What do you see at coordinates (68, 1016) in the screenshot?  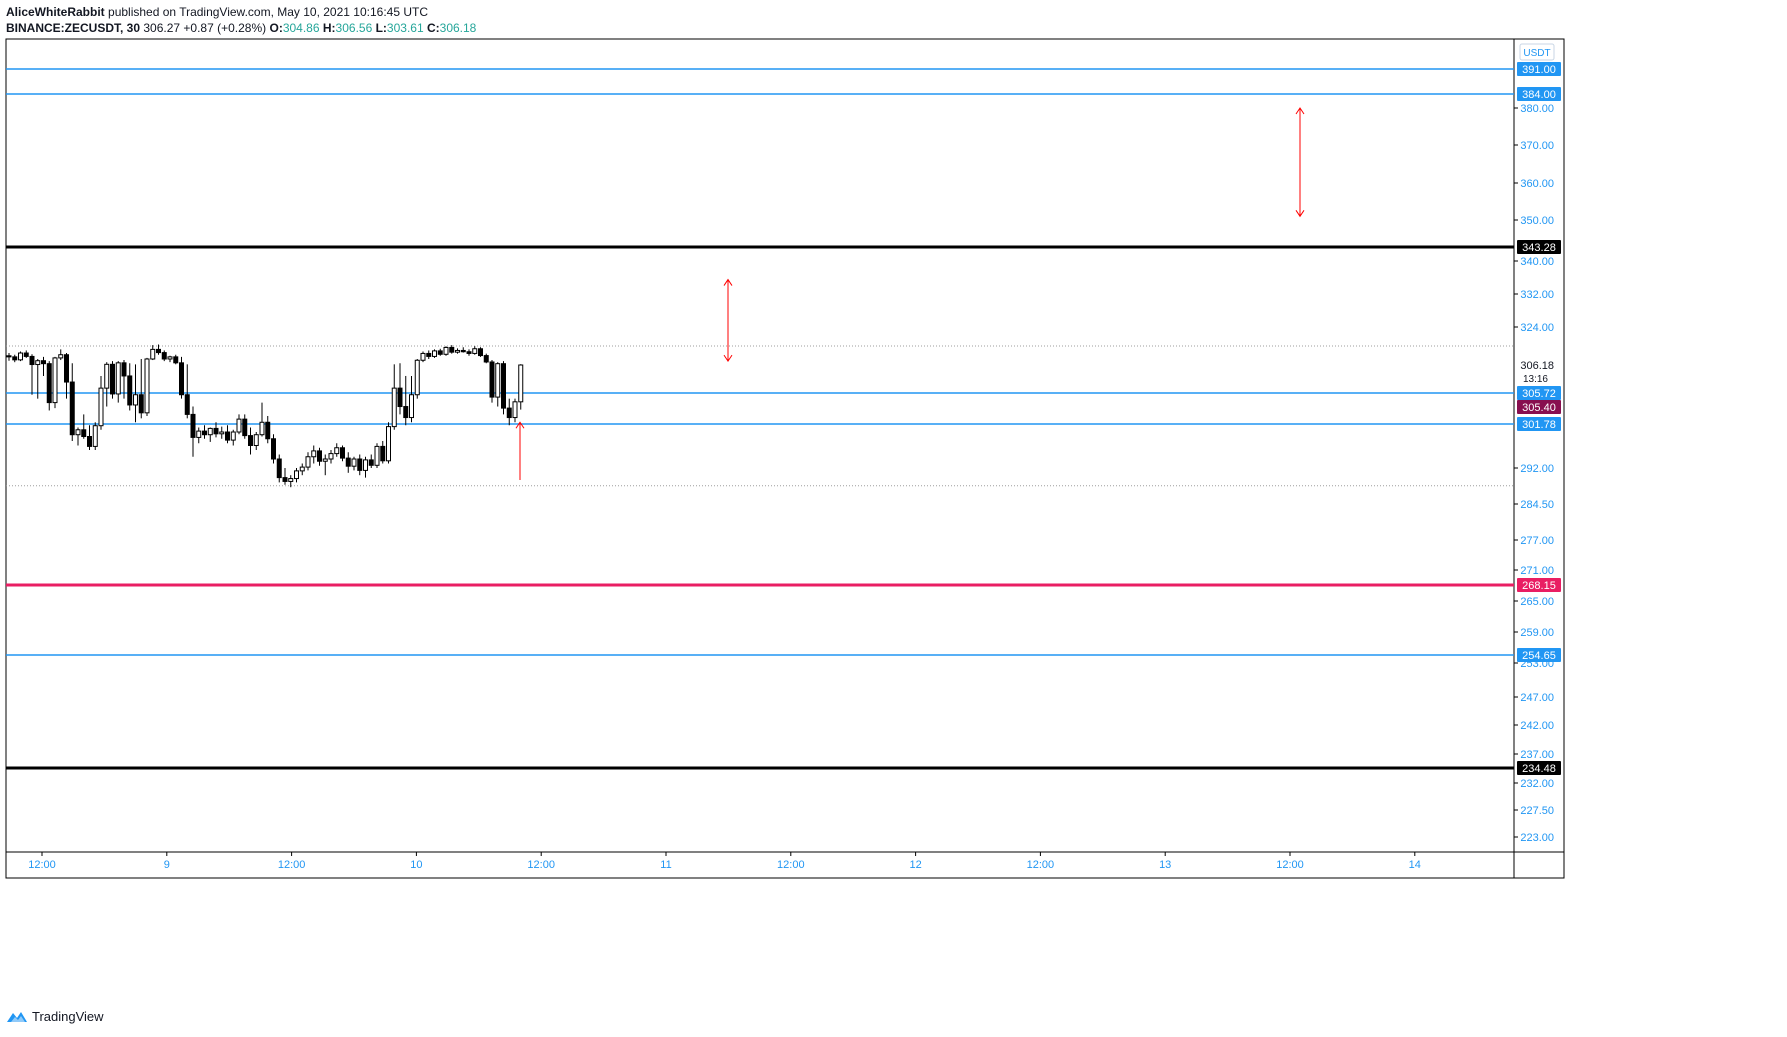 I see `footer-brand-label: TradingView` at bounding box center [68, 1016].